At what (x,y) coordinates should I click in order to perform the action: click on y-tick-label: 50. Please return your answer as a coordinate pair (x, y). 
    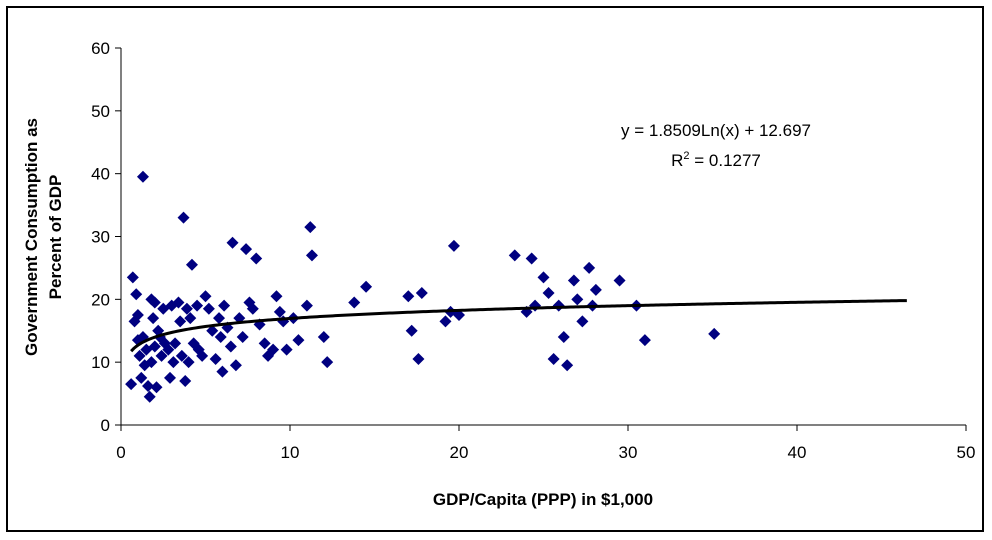
    Looking at the image, I should click on (100, 111).